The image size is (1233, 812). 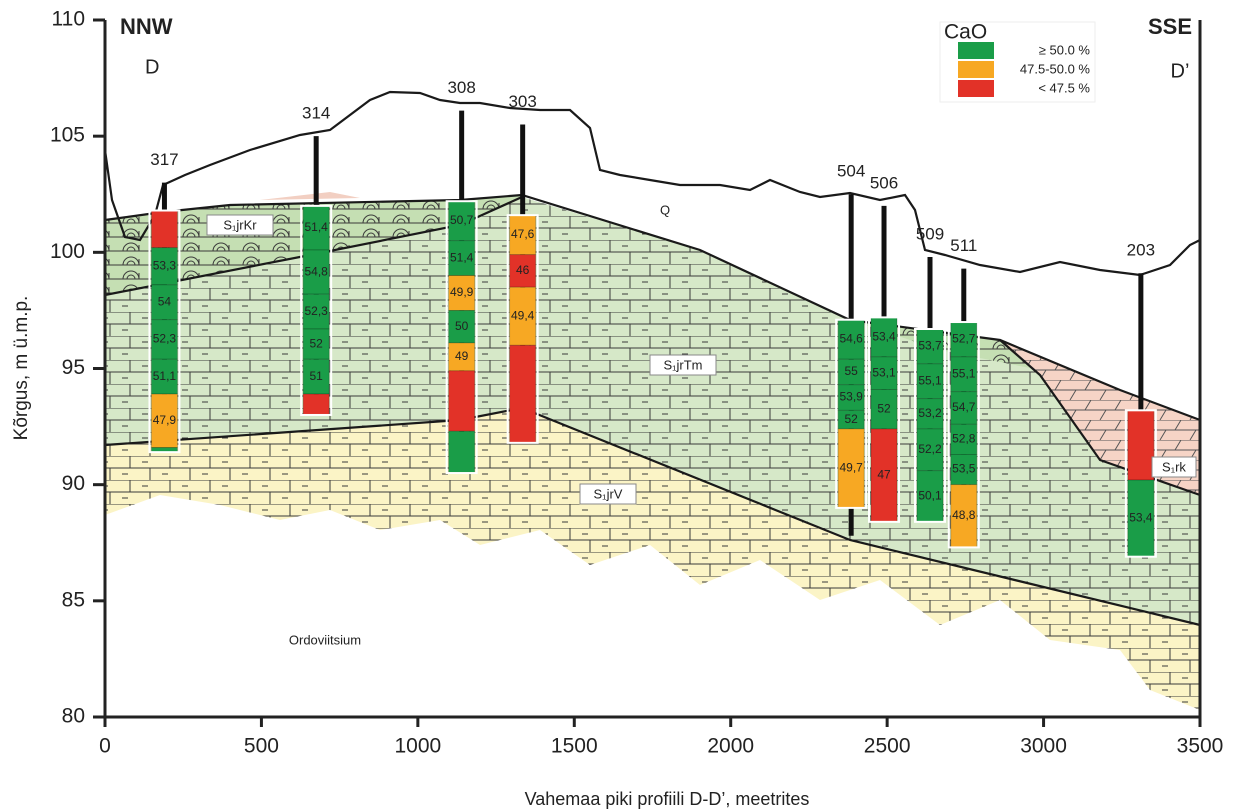 I want to click on cao-value: 53,3, so click(x=165, y=265).